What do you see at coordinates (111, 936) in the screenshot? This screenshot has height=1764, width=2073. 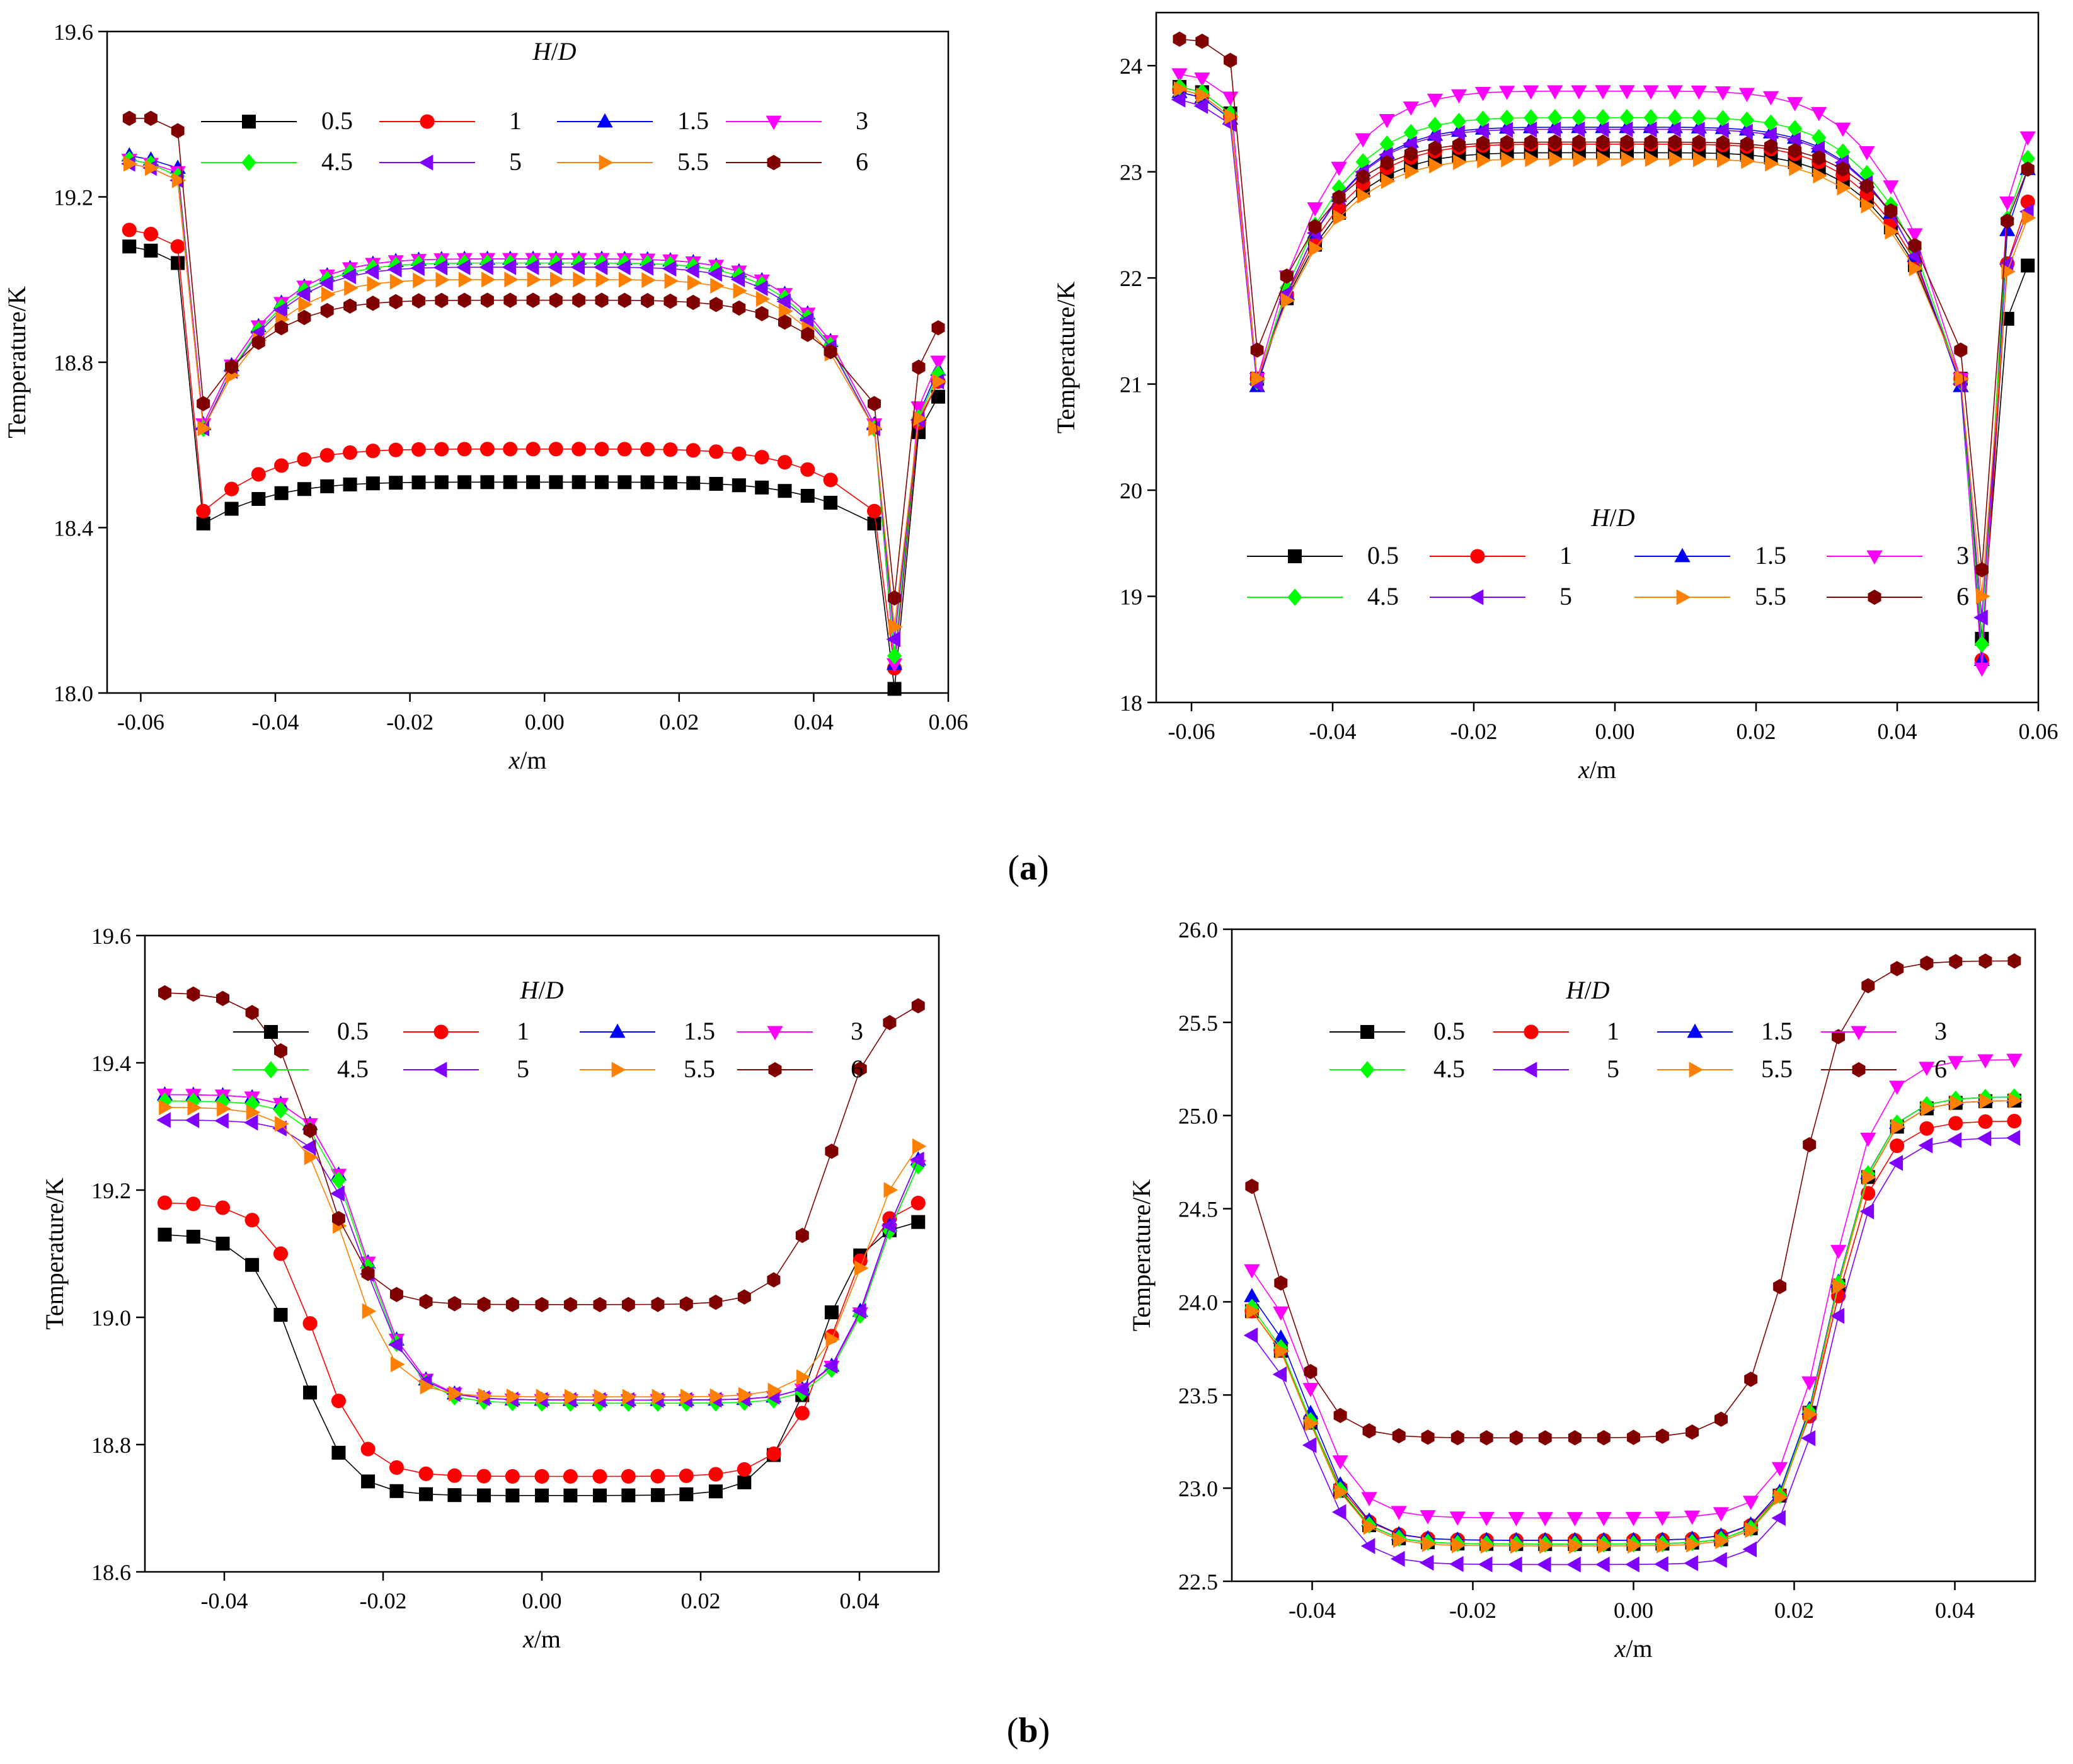 I see `y-tick-label: 19.6` at bounding box center [111, 936].